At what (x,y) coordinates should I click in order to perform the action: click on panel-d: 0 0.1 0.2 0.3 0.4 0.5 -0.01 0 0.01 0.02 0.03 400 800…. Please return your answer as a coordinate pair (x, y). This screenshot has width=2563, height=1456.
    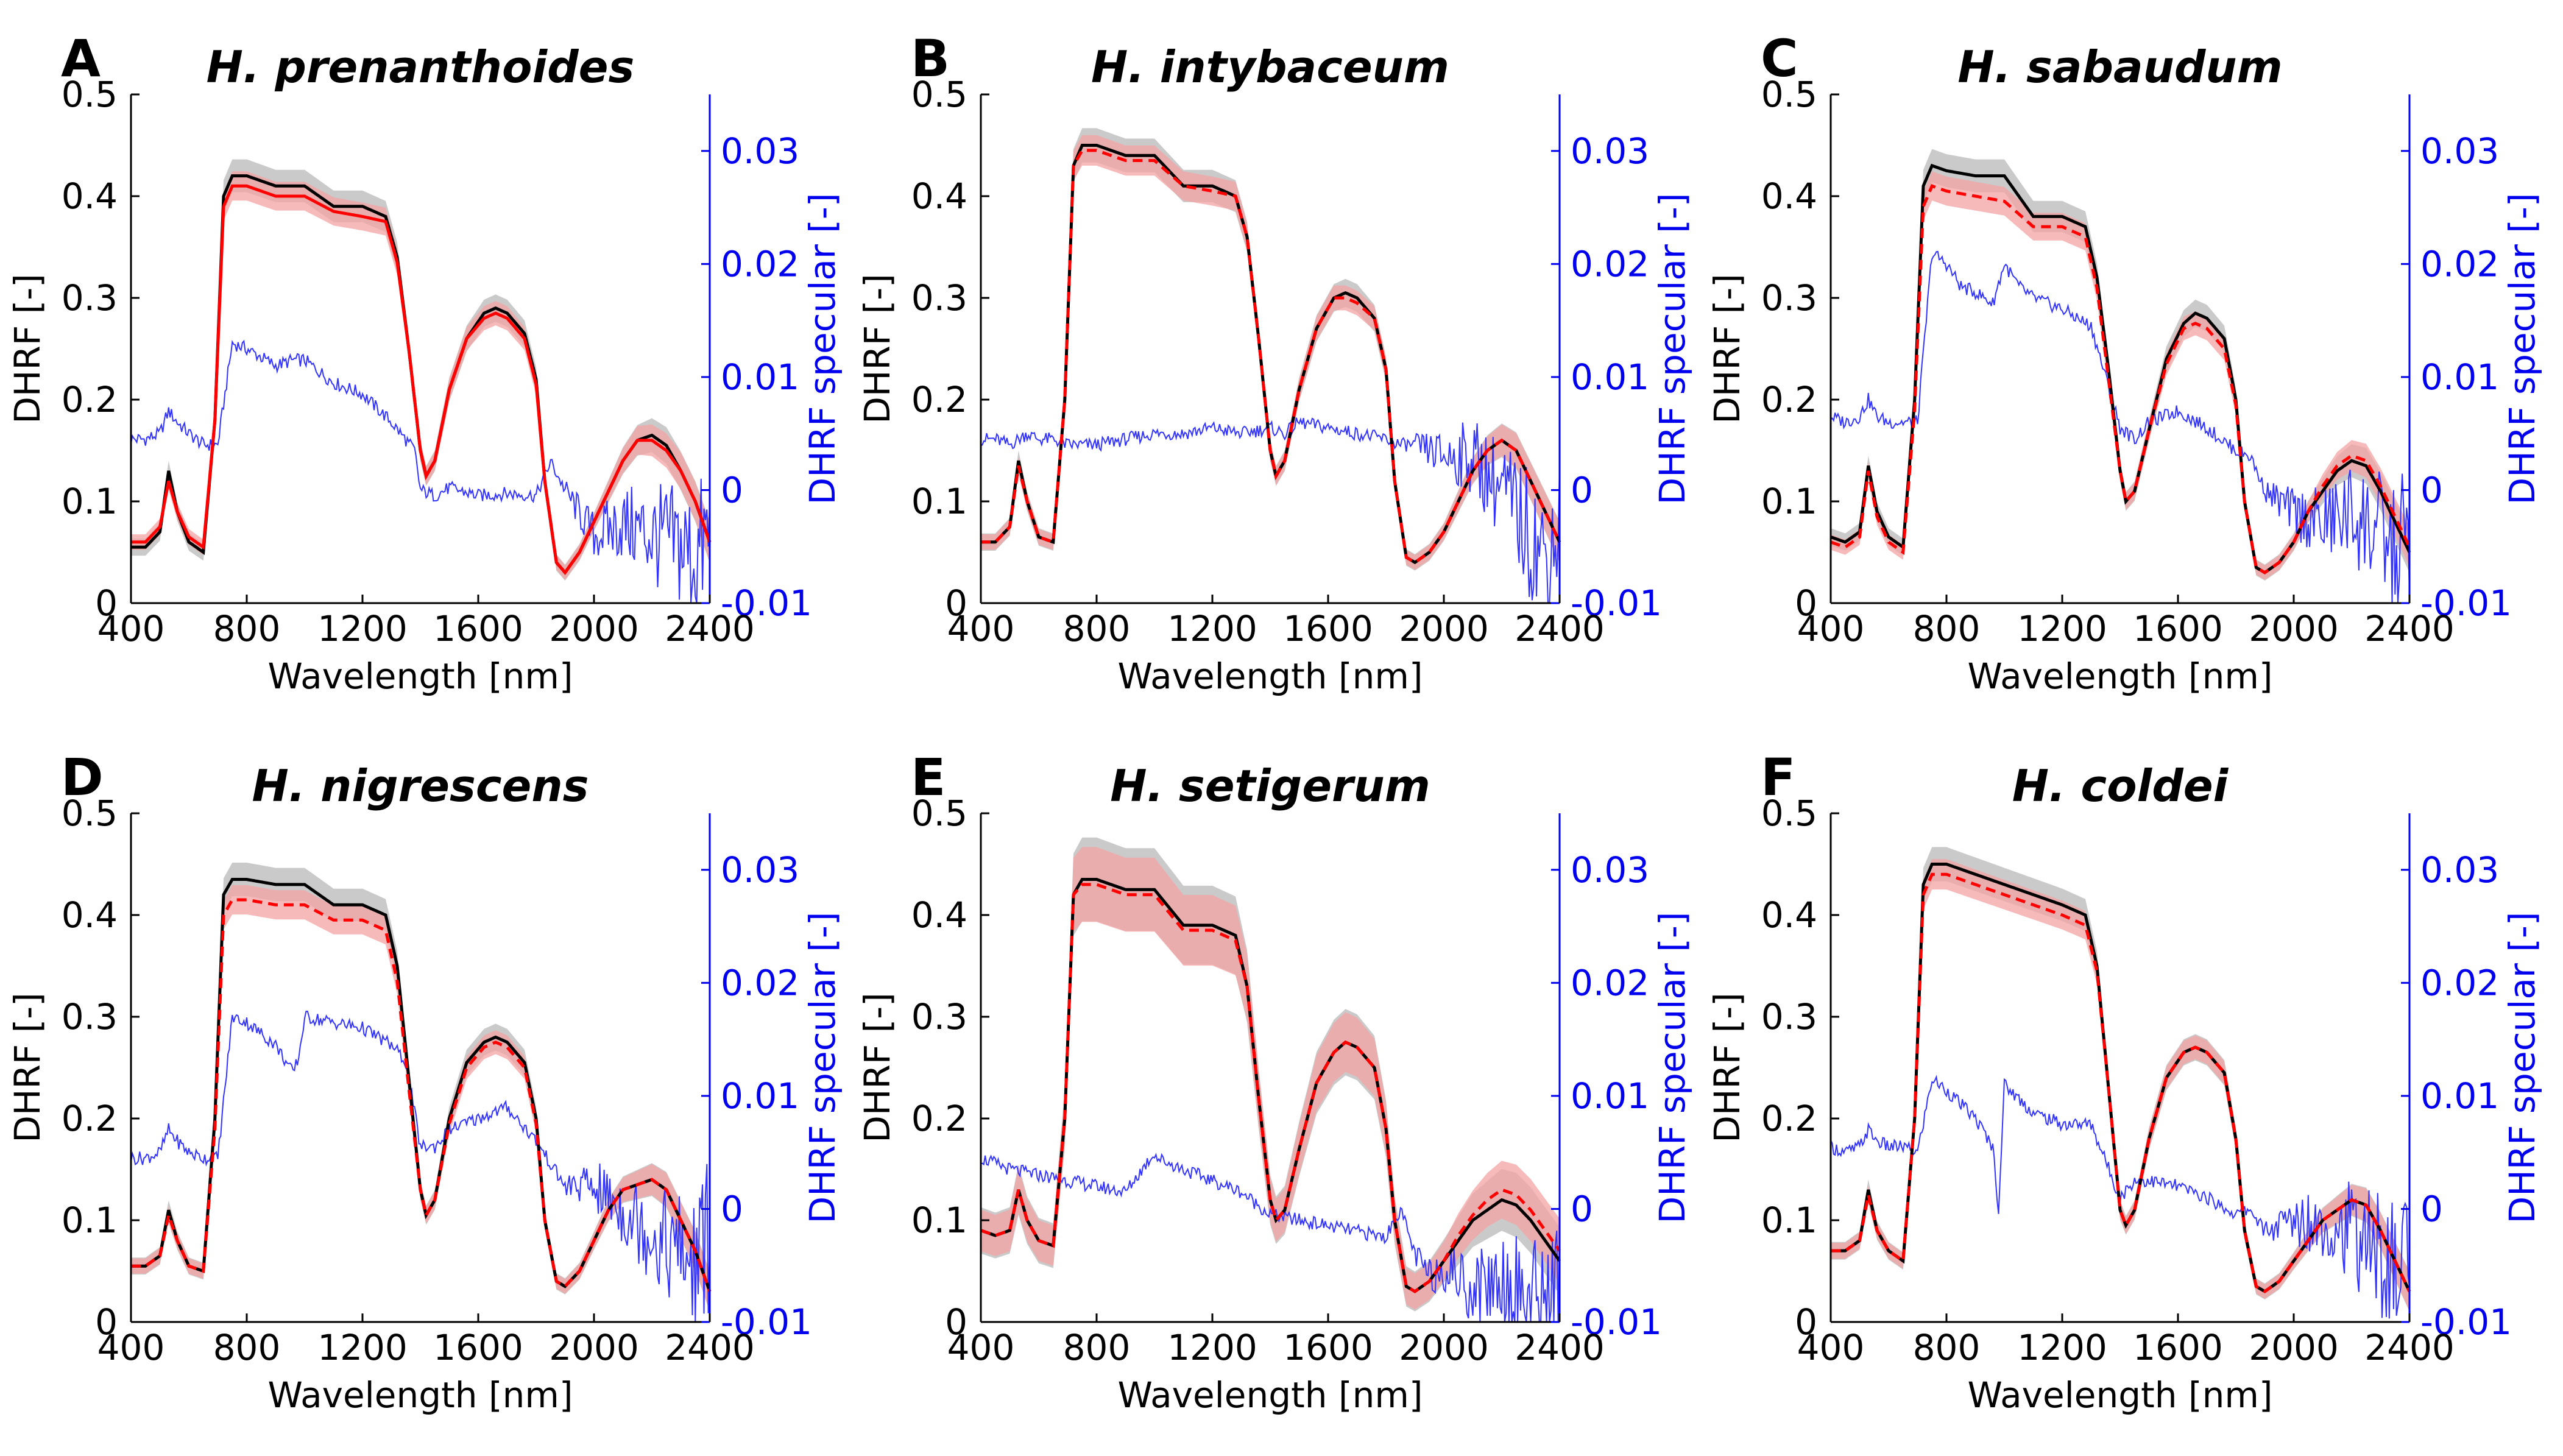
    Looking at the image, I should click on (425, 1081).